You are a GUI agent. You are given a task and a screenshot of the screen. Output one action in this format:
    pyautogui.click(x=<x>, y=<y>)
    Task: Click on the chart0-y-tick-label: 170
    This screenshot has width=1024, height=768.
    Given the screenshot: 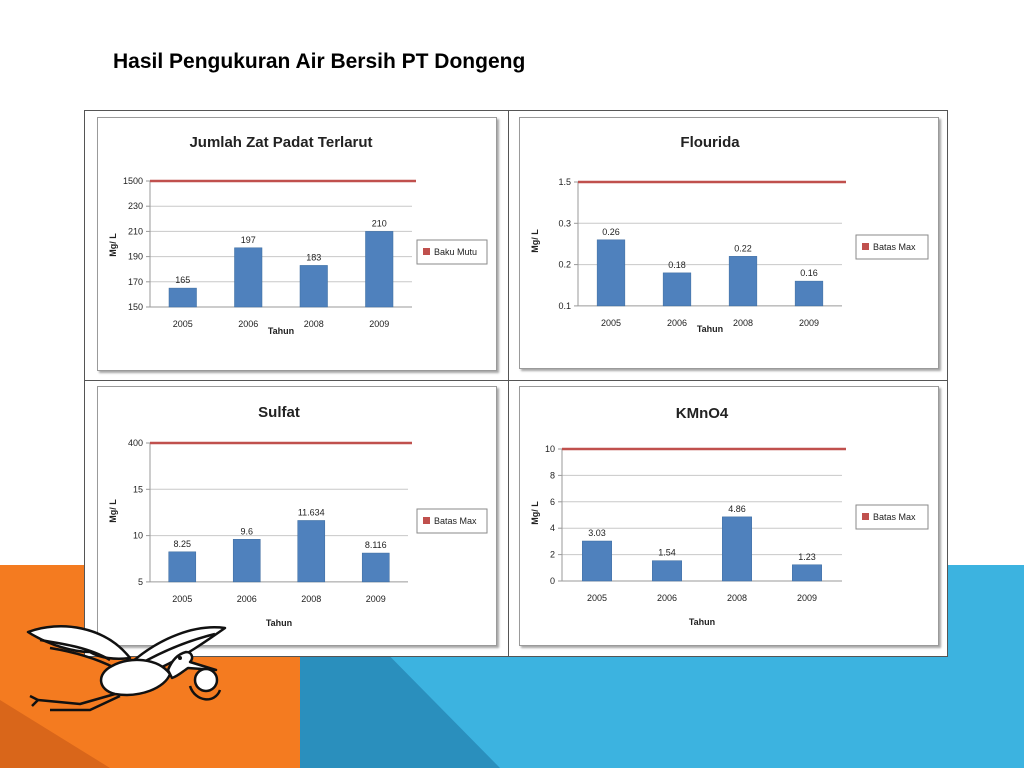 What is the action you would take?
    pyautogui.click(x=135, y=282)
    